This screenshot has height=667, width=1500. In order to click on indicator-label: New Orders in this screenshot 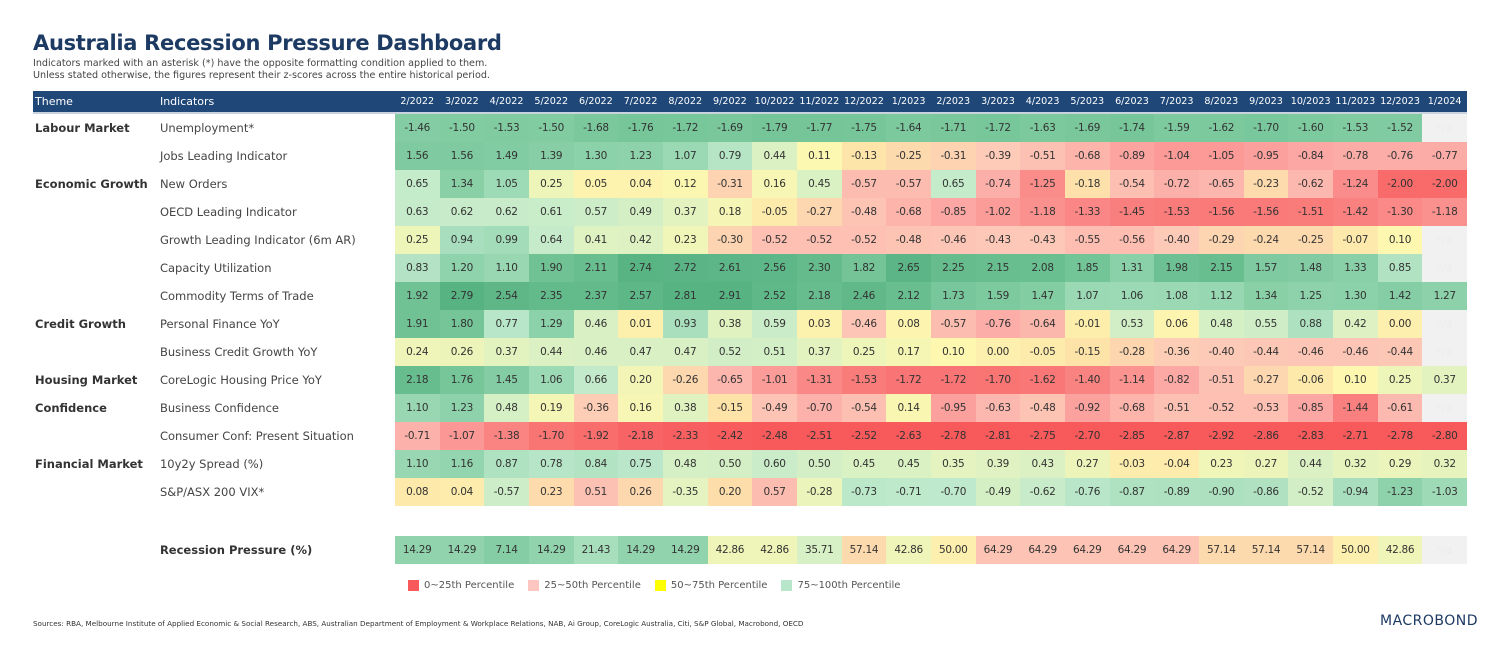, I will do `click(193, 184)`.